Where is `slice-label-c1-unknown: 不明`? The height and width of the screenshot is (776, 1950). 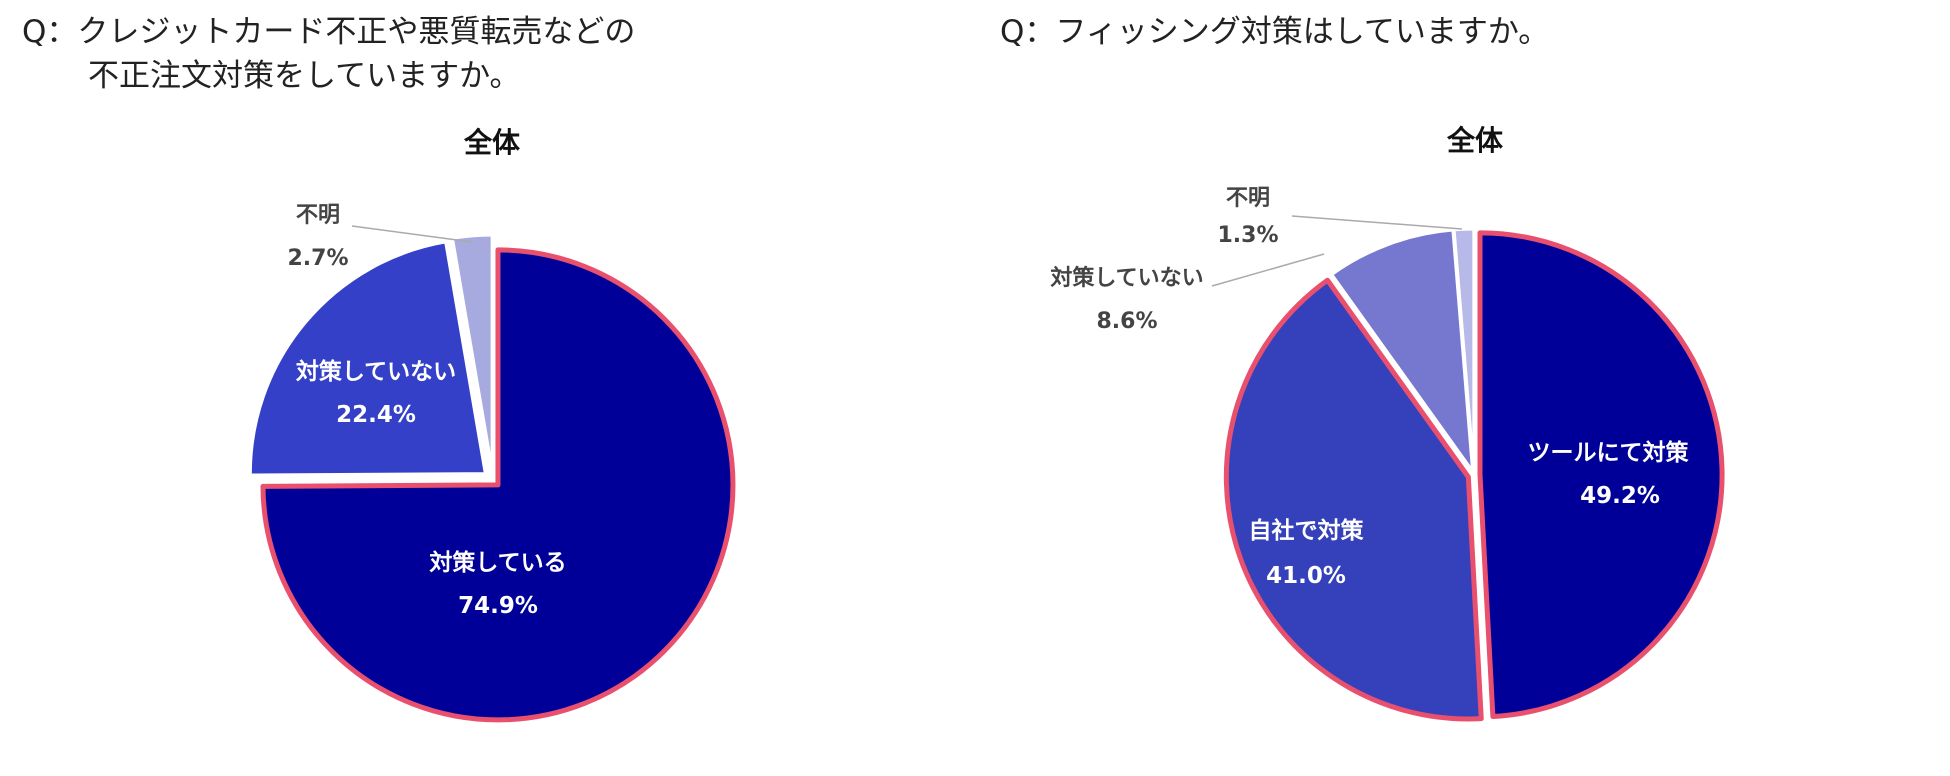 slice-label-c1-unknown: 不明 is located at coordinates (318, 215).